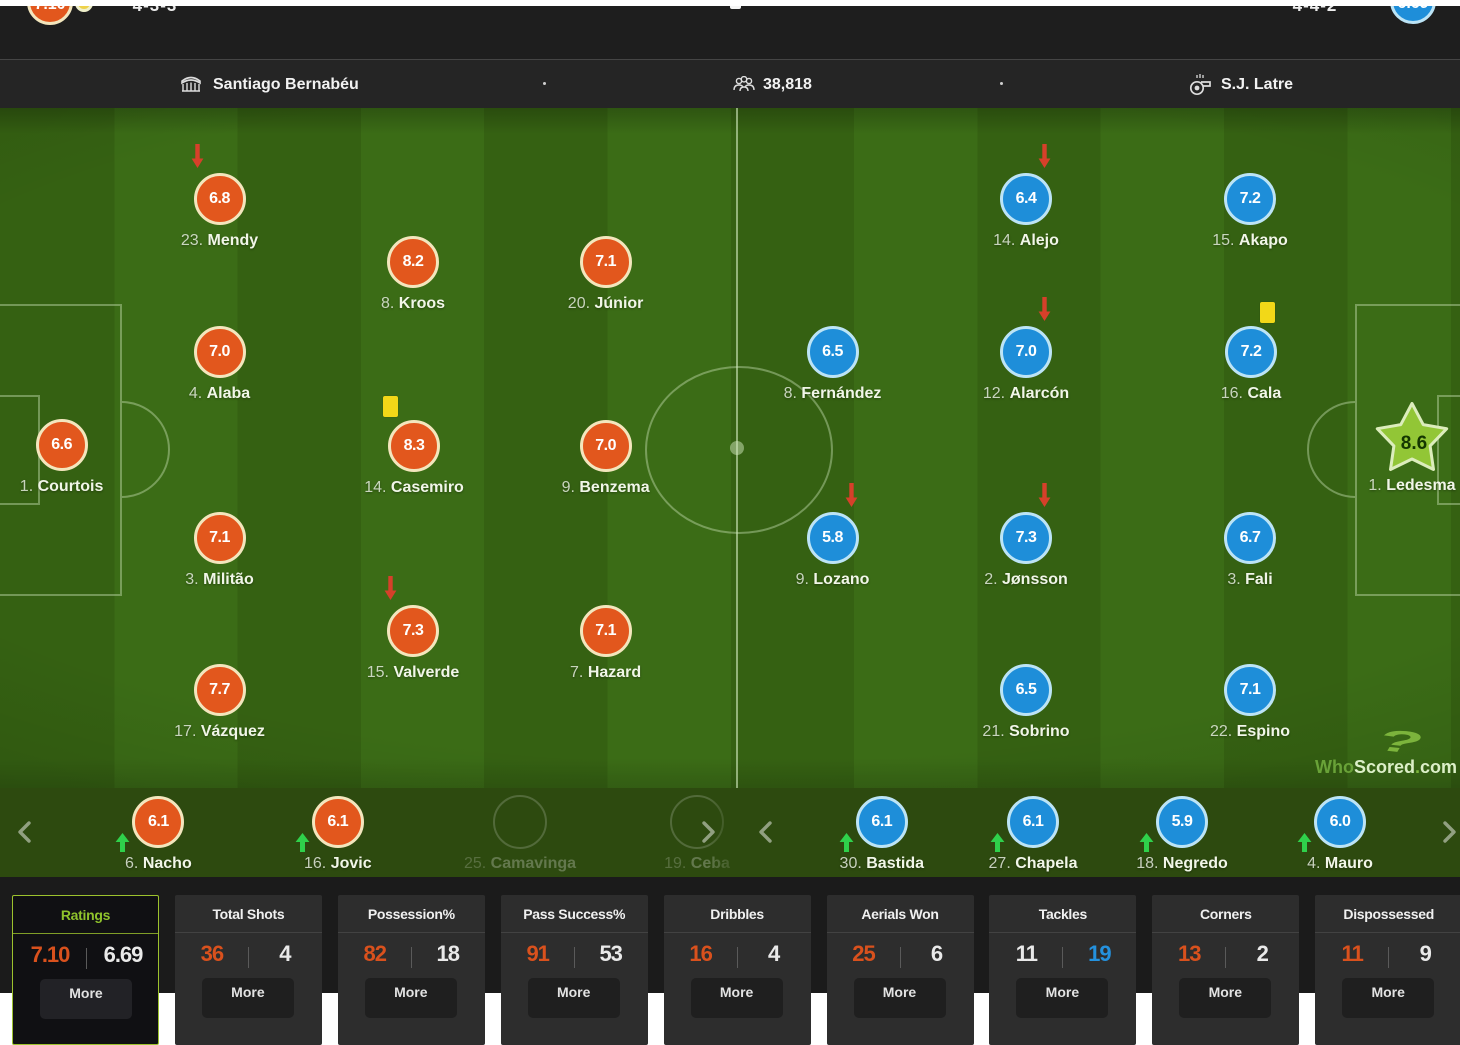 The height and width of the screenshot is (1045, 1460). I want to click on svg-text: 8.6, so click(1414, 443).